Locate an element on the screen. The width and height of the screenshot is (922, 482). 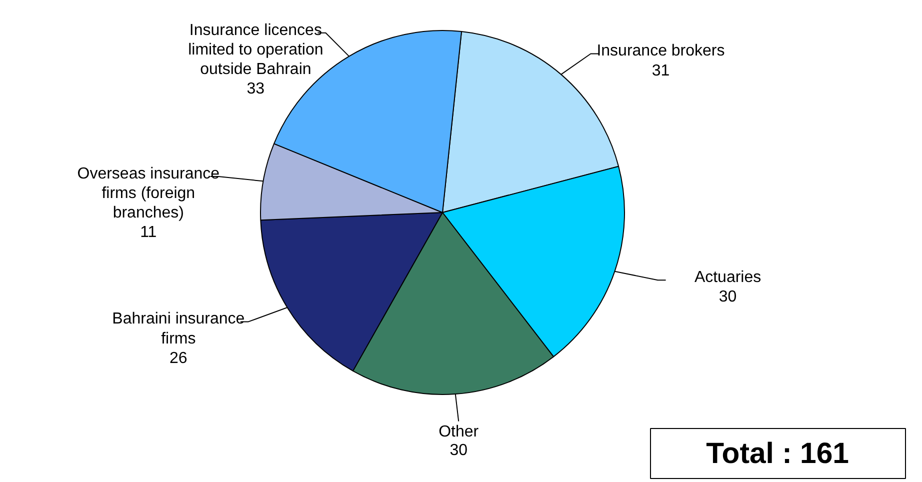
slice-label: Other is located at coordinates (459, 431).